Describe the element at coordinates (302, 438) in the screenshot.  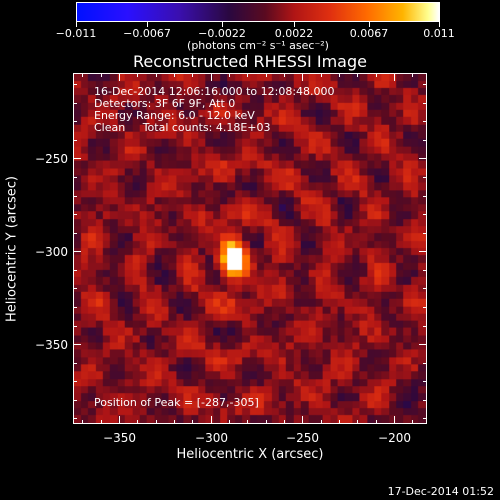
I see `x-tick-label: −250` at that location.